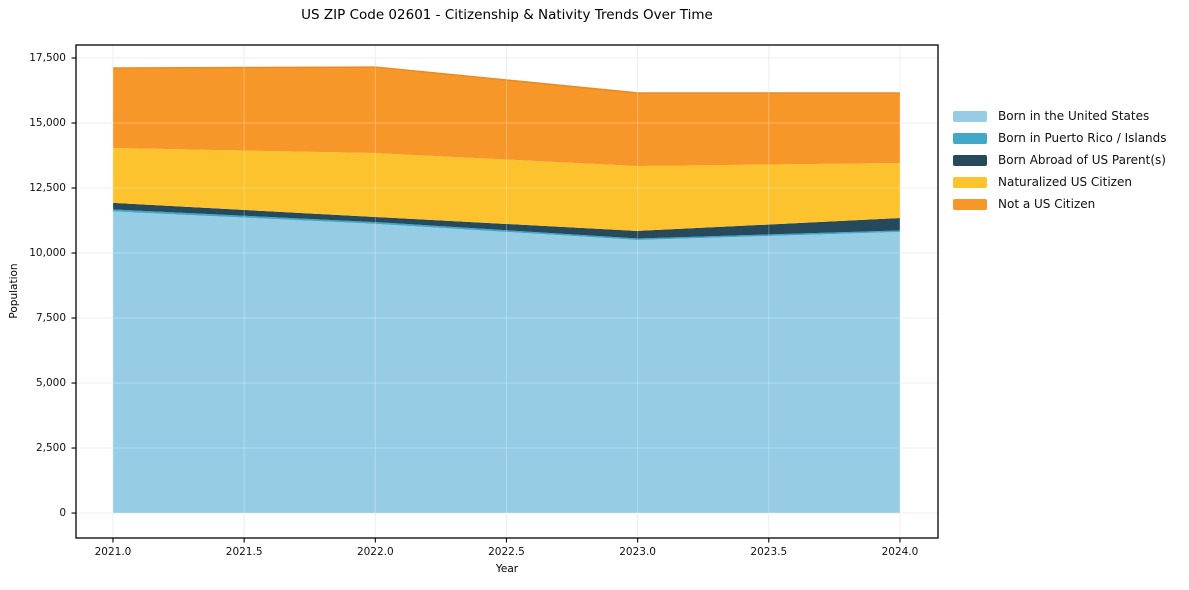 This screenshot has height=590, width=1189. What do you see at coordinates (507, 569) in the screenshot?
I see `x-axis-label: Year` at bounding box center [507, 569].